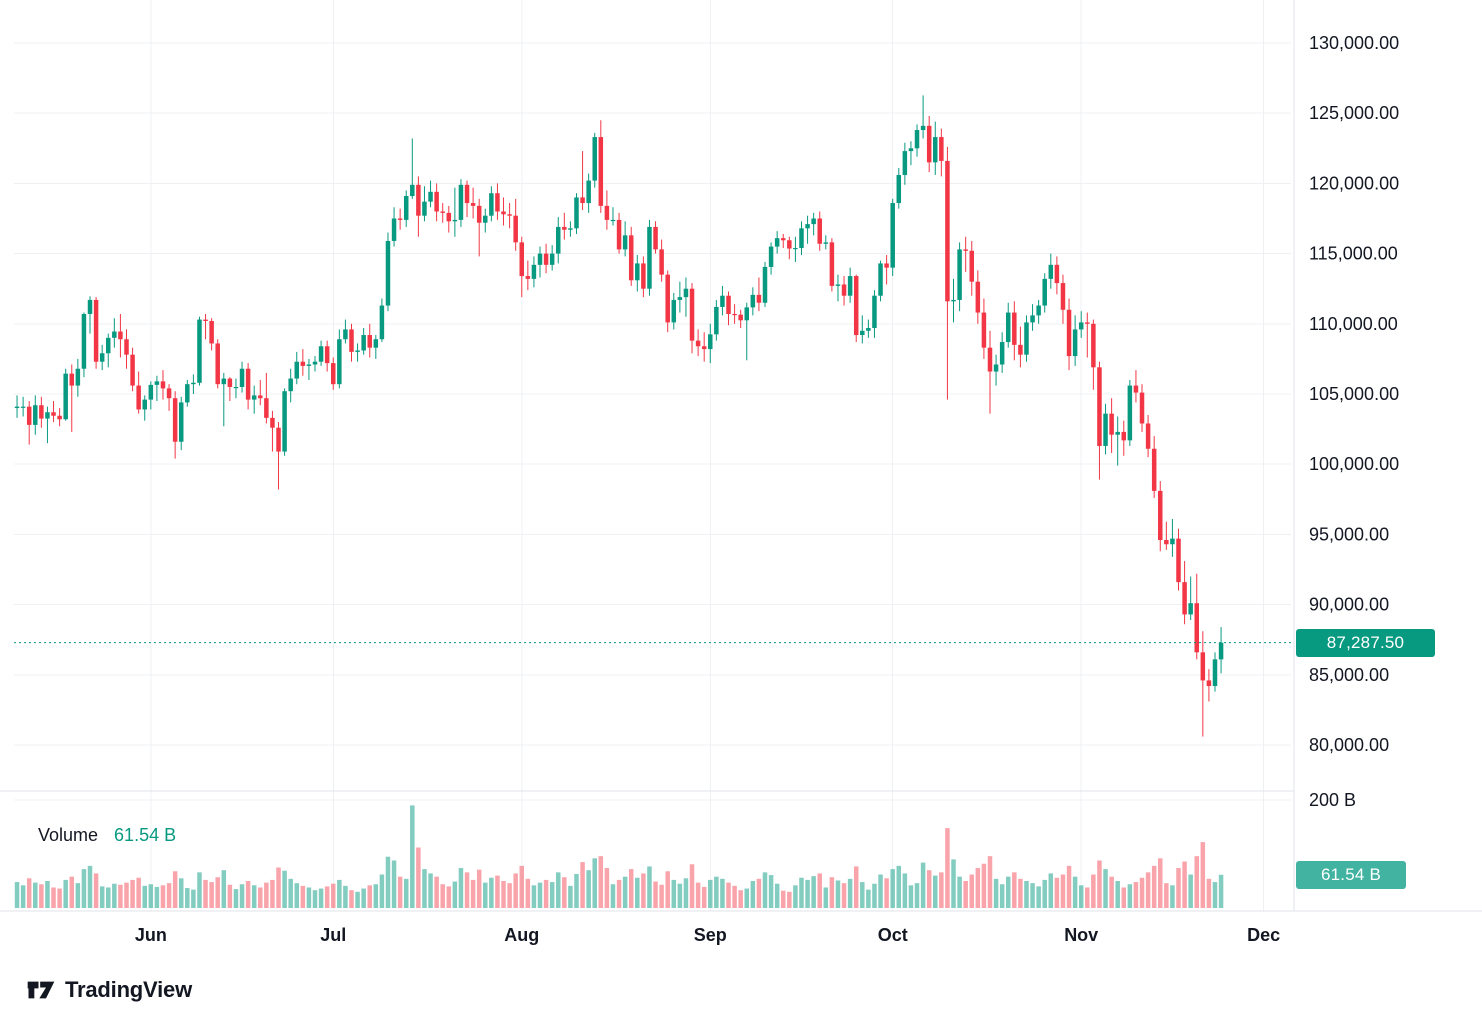  I want to click on time-axis-label-sep: Sep, so click(710, 935).